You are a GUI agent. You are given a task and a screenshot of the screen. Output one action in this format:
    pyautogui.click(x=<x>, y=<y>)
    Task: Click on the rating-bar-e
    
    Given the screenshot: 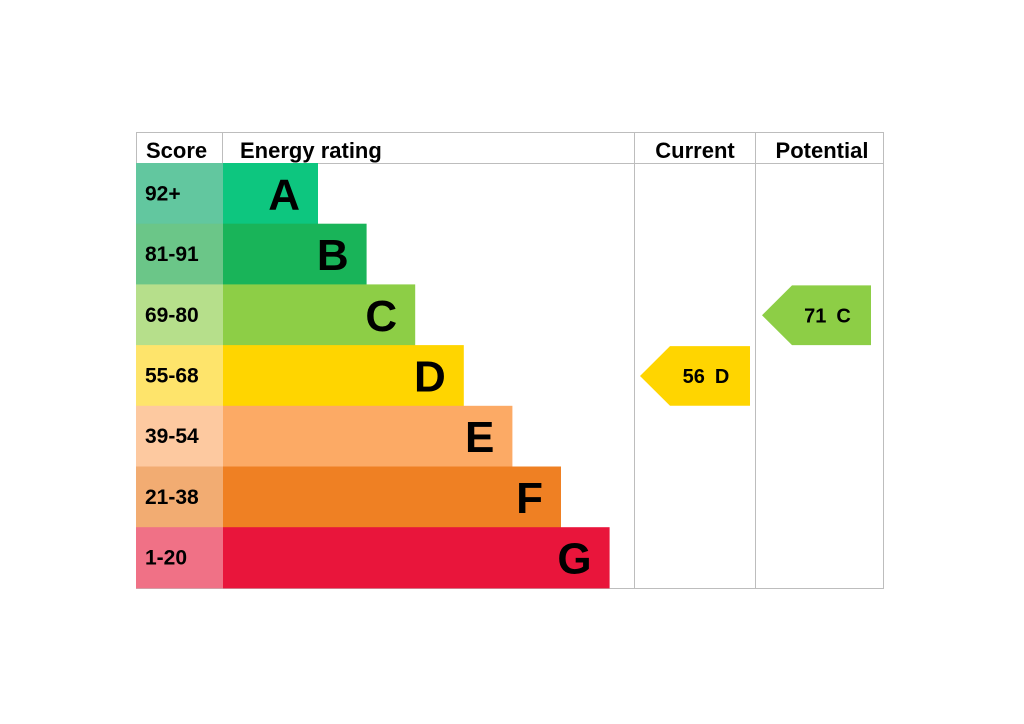 What is the action you would take?
    pyautogui.click(x=368, y=436)
    